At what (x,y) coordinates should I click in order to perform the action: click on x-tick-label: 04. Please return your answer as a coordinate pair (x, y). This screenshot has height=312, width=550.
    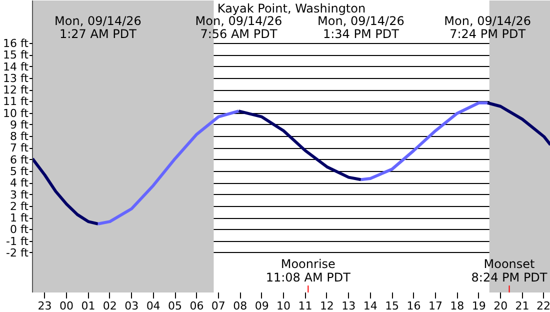
    Looking at the image, I should click on (153, 306).